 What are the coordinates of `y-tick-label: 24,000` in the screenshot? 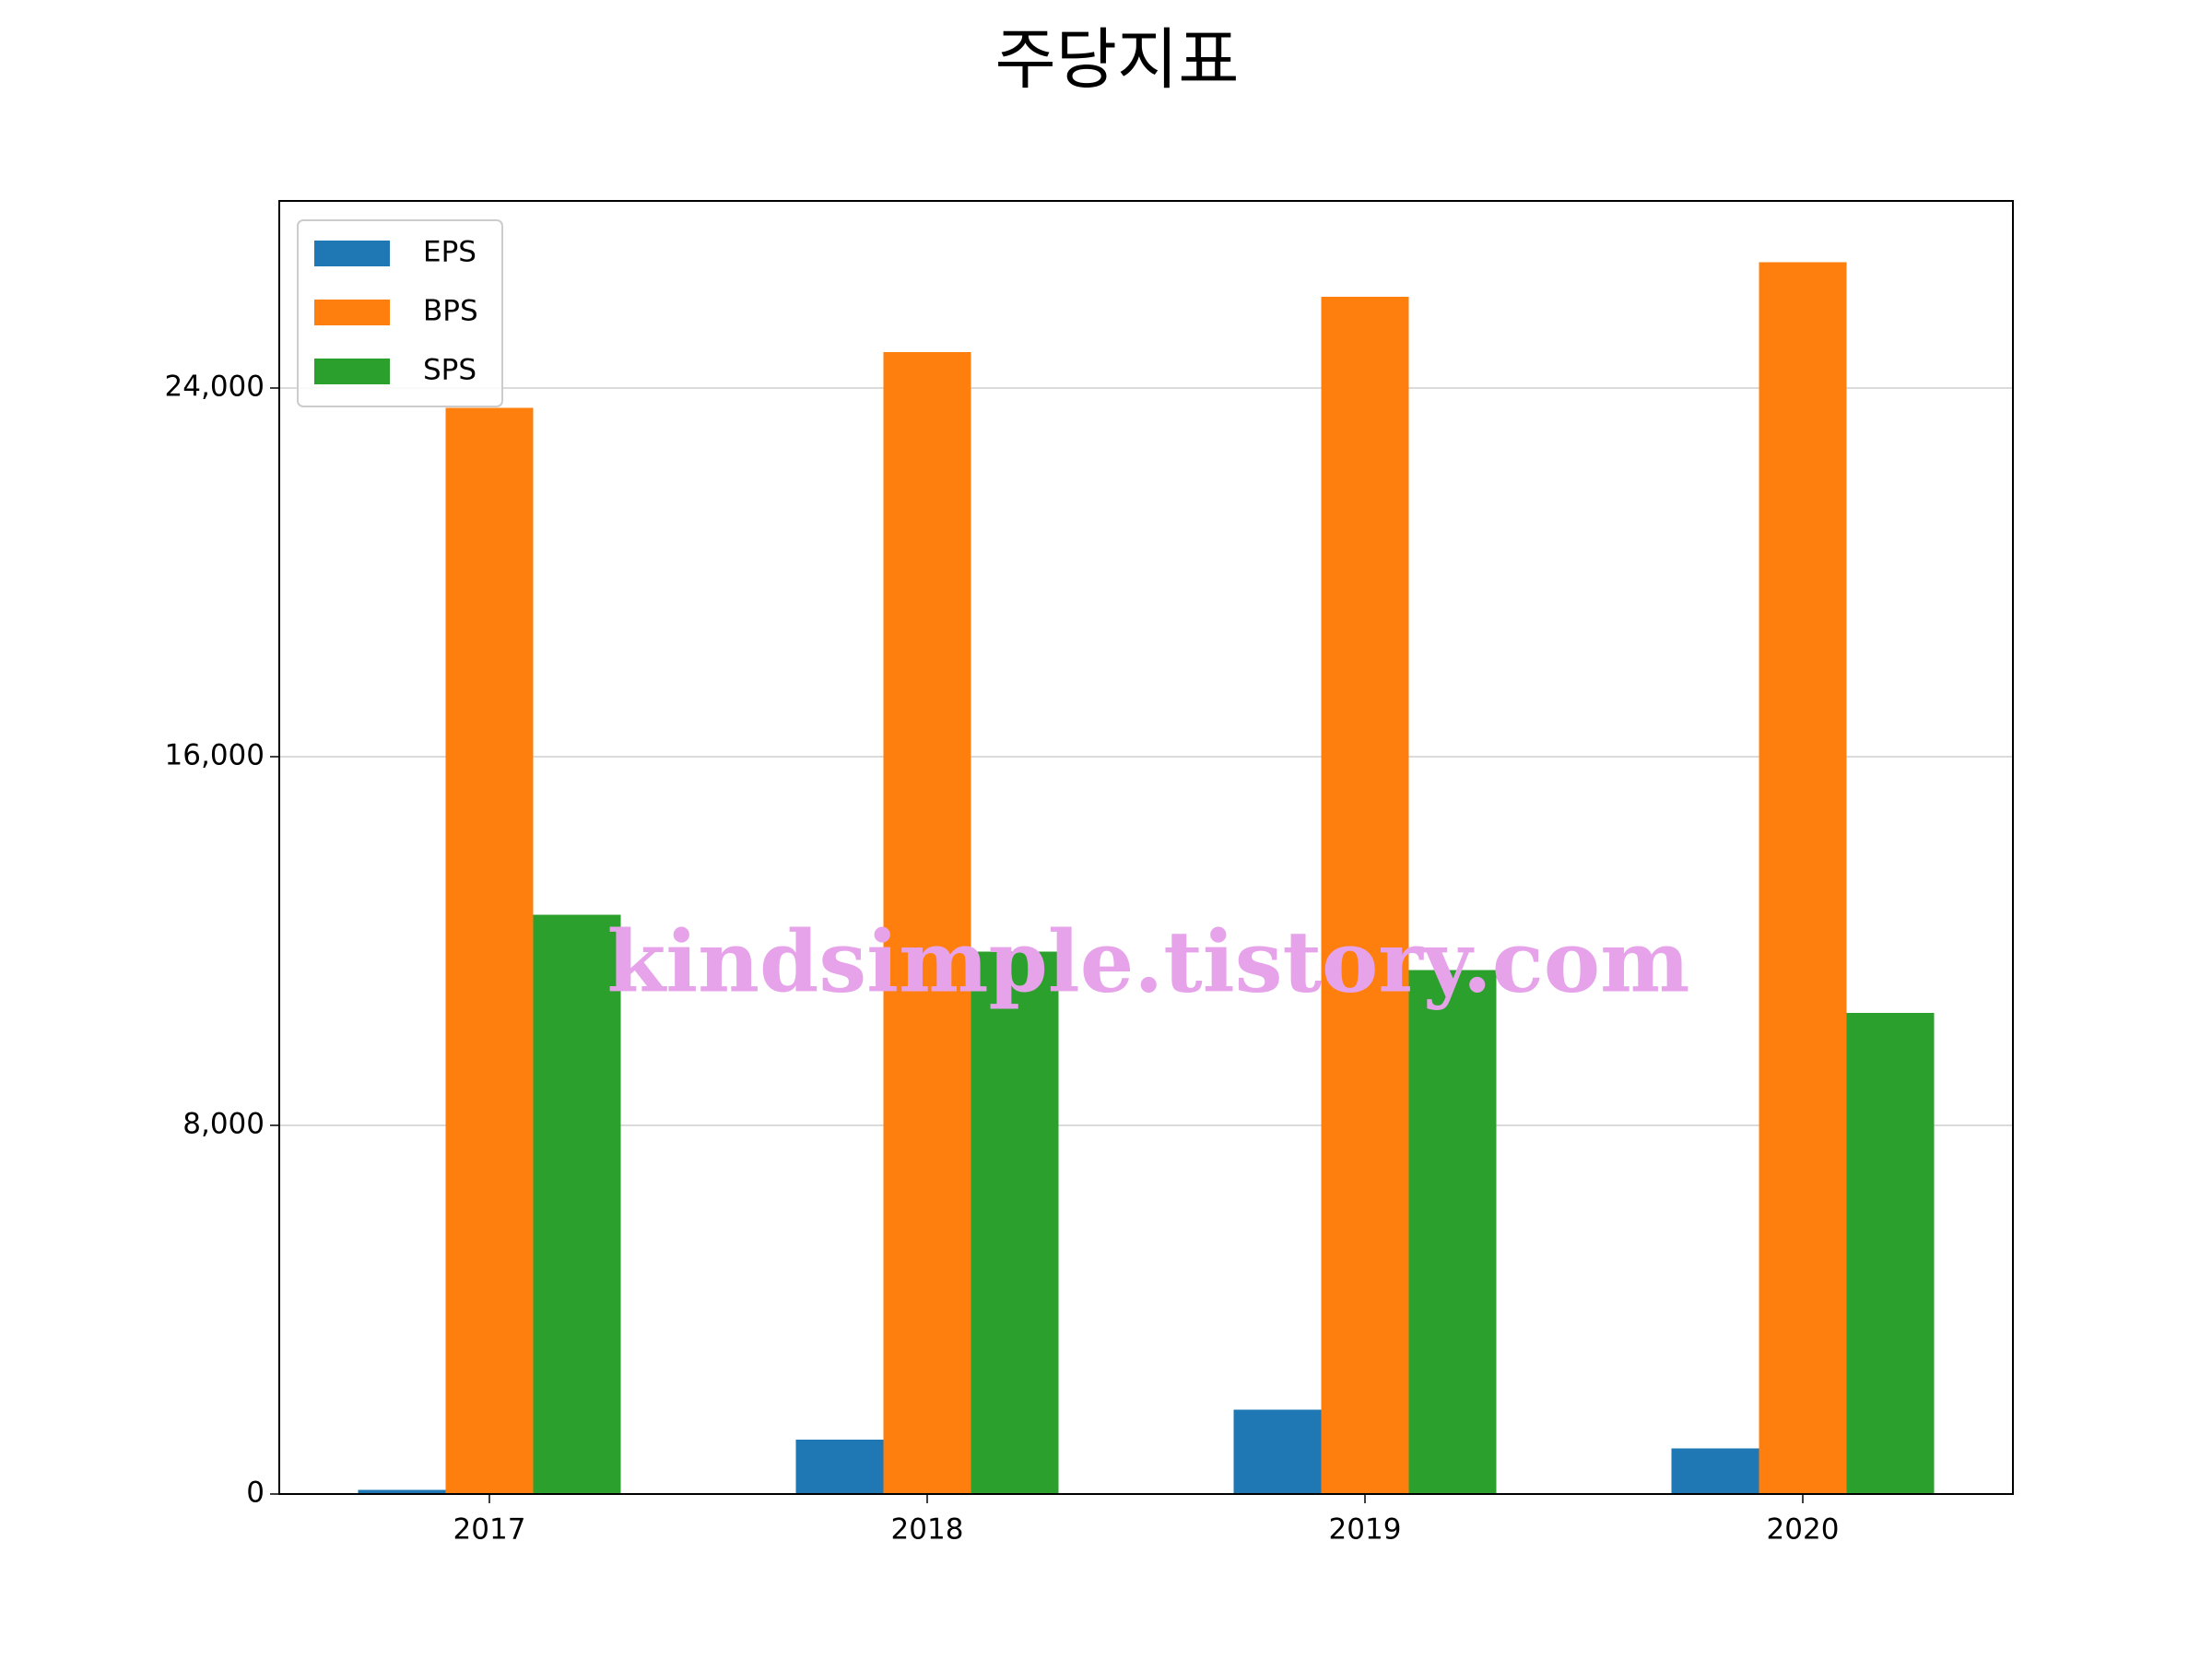 It's located at (215, 387).